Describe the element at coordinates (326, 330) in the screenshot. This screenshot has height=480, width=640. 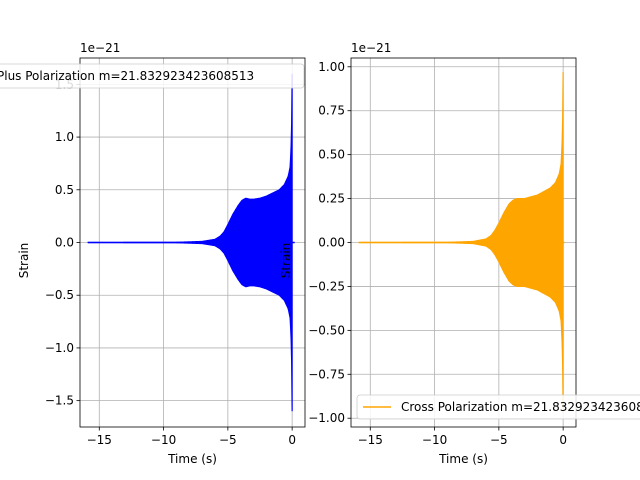
I see `y-tick-label: −0.50` at that location.